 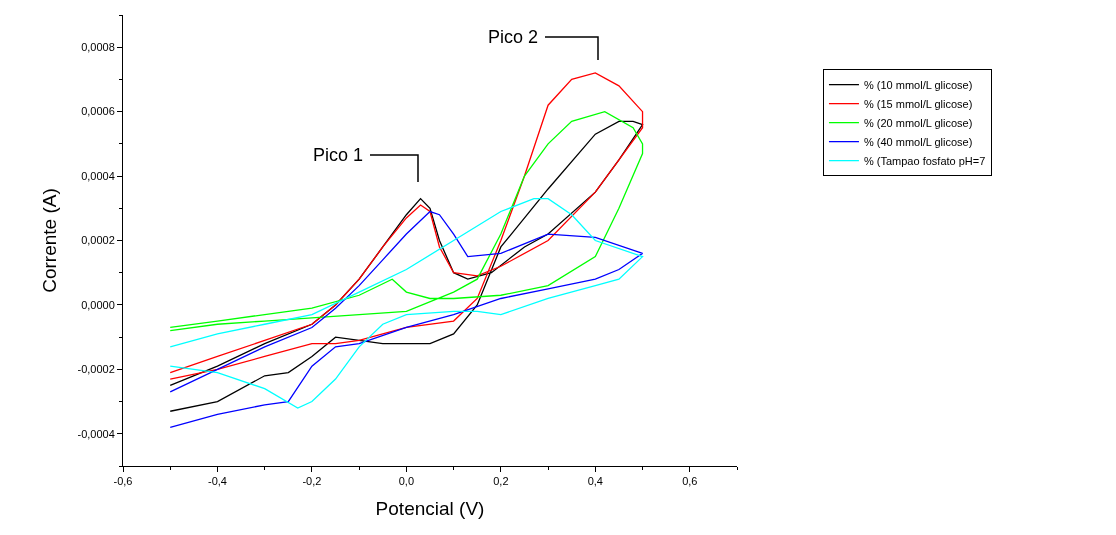 What do you see at coordinates (312, 481) in the screenshot?
I see `x-tick-label: -0,2` at bounding box center [312, 481].